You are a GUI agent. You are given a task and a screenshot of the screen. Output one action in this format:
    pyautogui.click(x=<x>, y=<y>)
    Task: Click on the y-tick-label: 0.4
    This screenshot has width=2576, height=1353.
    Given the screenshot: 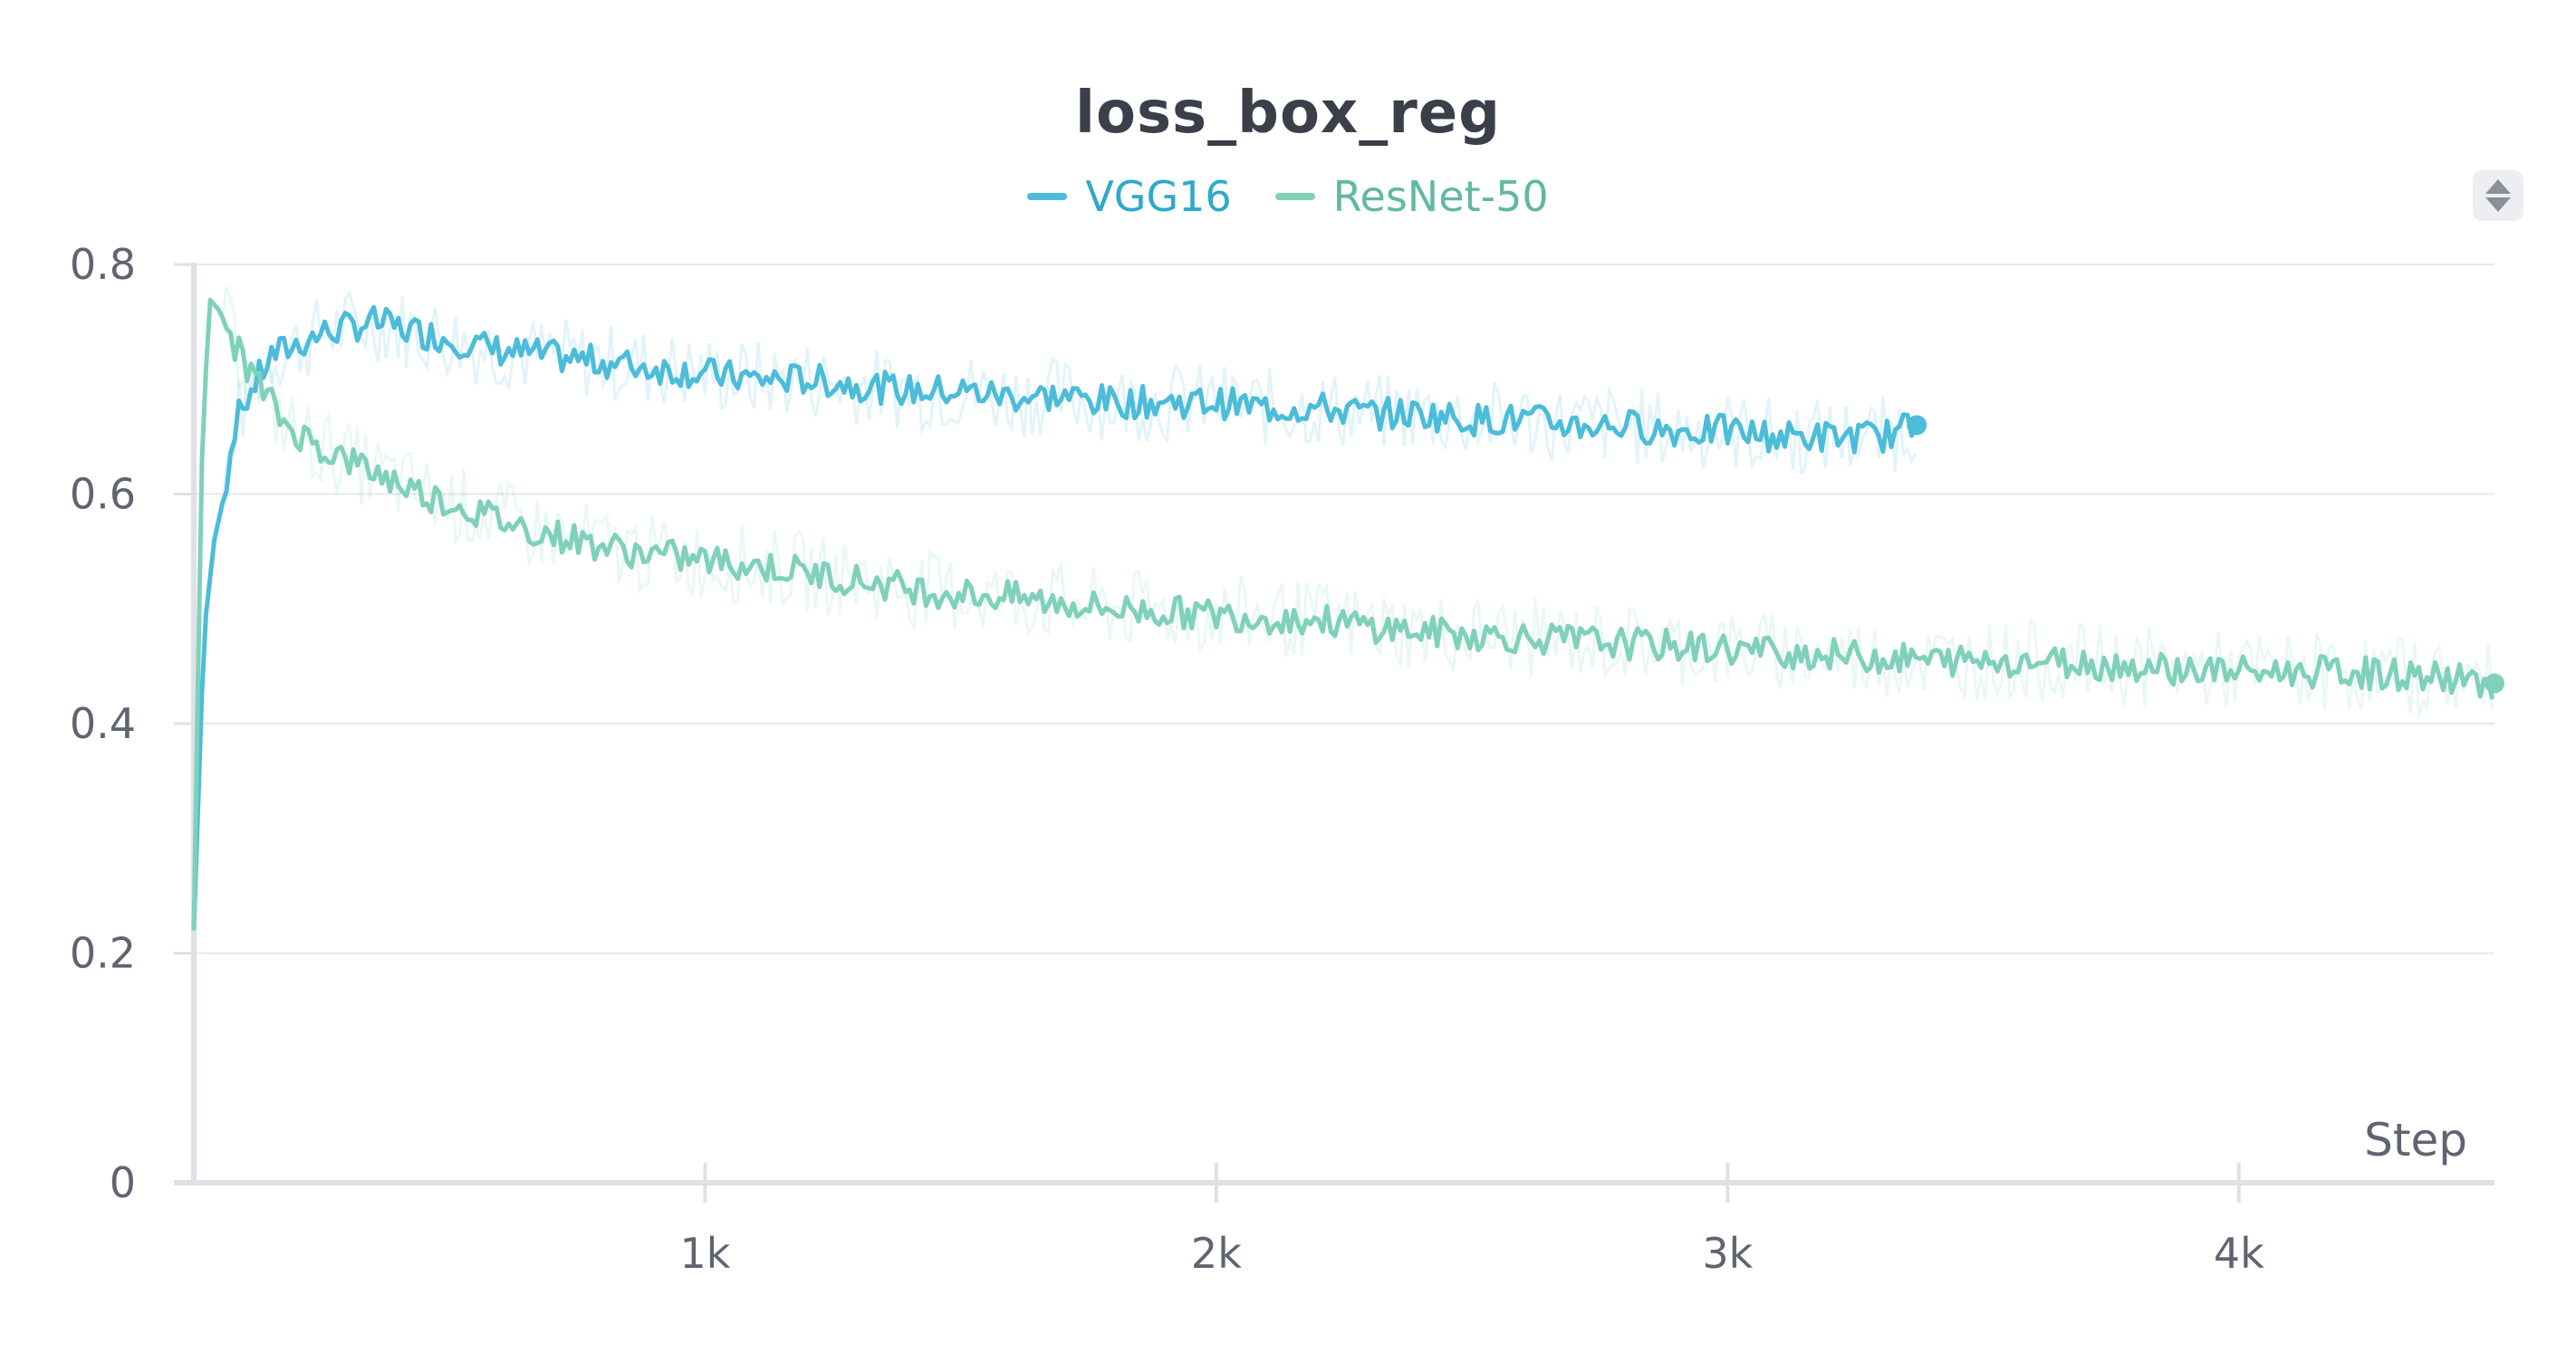 What is the action you would take?
    pyautogui.click(x=103, y=723)
    